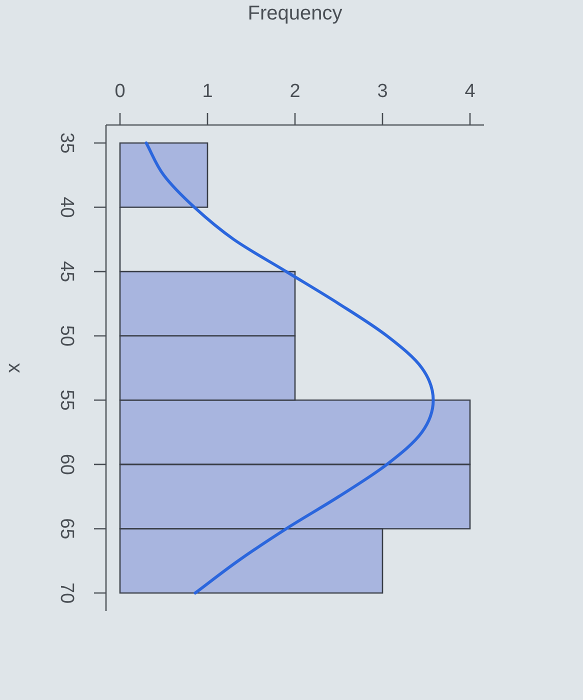 This screenshot has width=583, height=700. I want to click on y-tick-label: 70, so click(66, 593).